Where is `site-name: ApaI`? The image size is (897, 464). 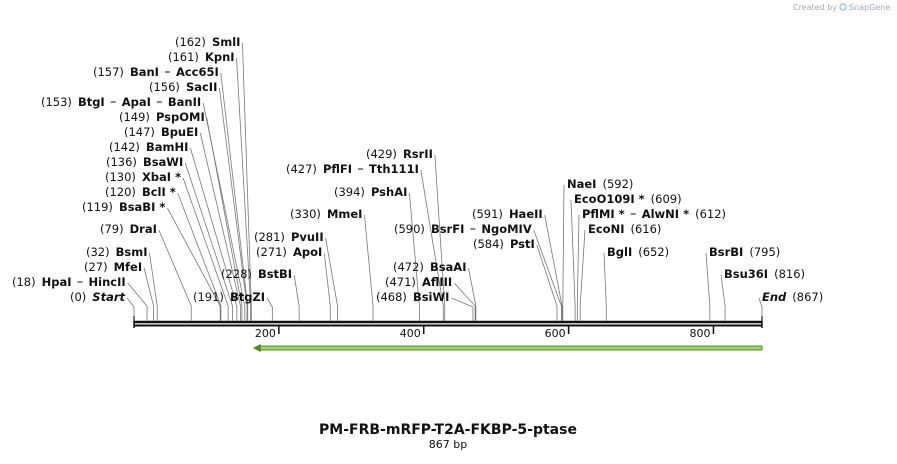
site-name: ApaI is located at coordinates (136, 102).